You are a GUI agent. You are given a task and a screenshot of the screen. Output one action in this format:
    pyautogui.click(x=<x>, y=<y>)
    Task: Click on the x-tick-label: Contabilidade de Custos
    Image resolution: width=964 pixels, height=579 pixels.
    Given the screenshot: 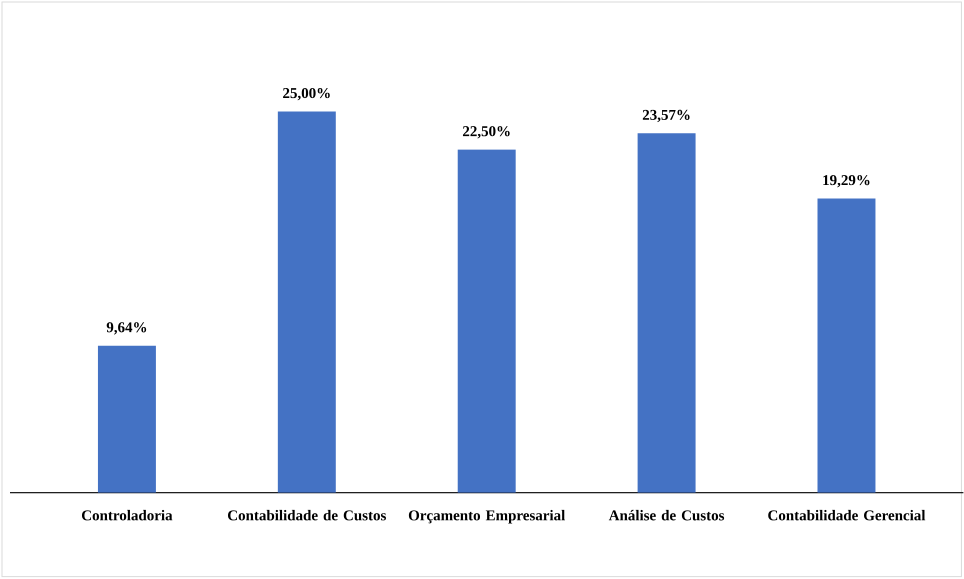 What is the action you would take?
    pyautogui.click(x=307, y=515)
    